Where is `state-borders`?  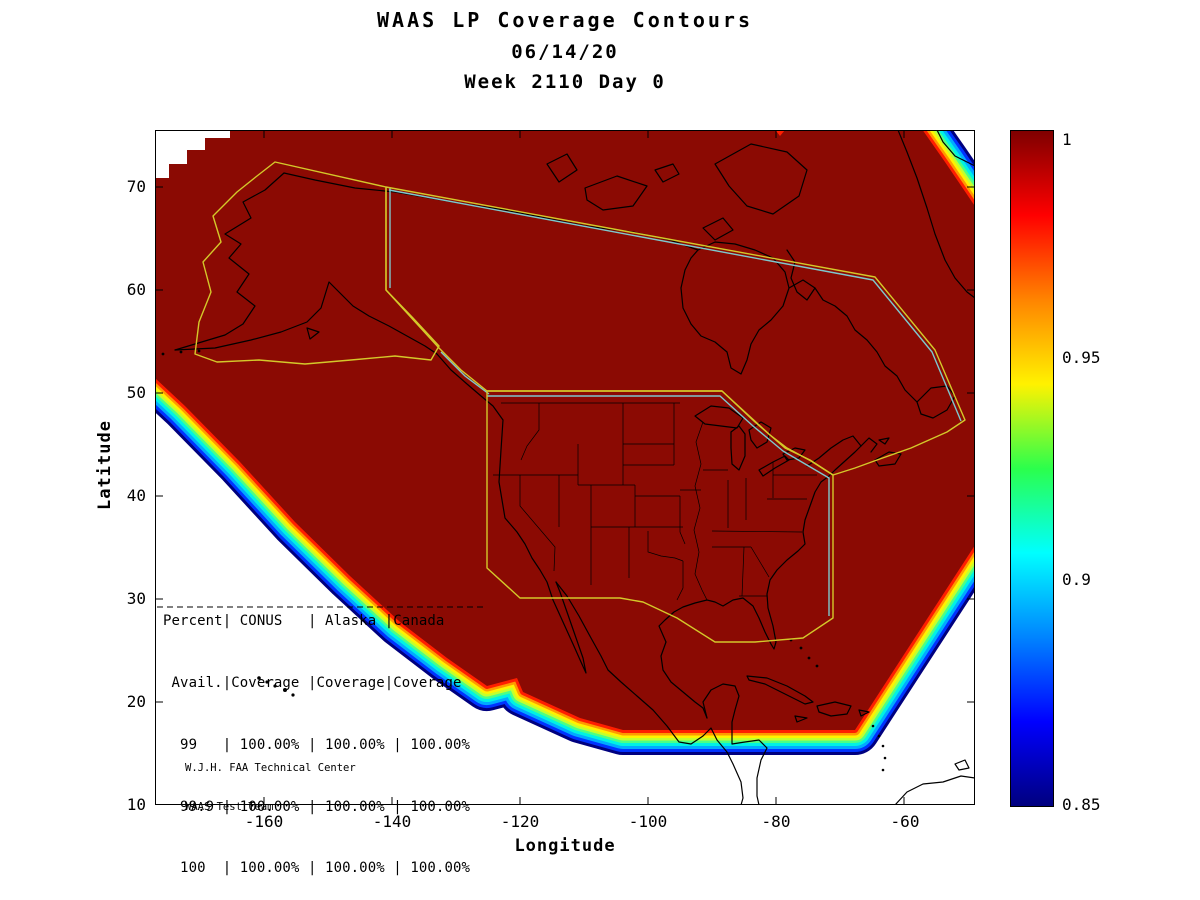
state-borders is located at coordinates (655, 501).